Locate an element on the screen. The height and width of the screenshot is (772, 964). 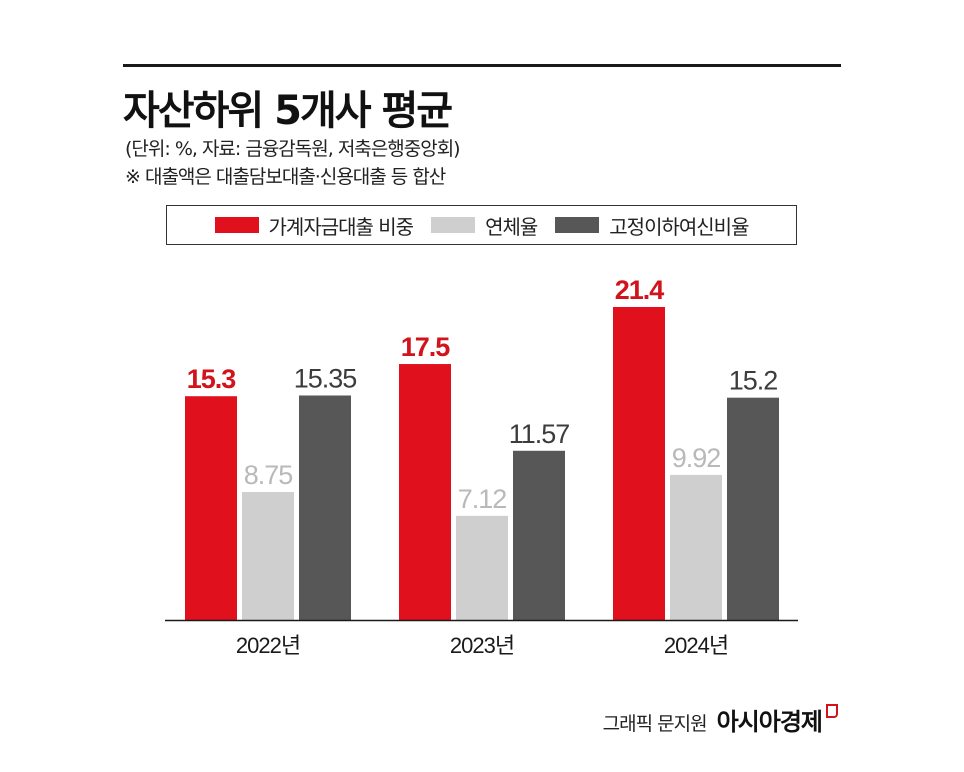
x-tick-label-3: 2024년 is located at coordinates (696, 645).